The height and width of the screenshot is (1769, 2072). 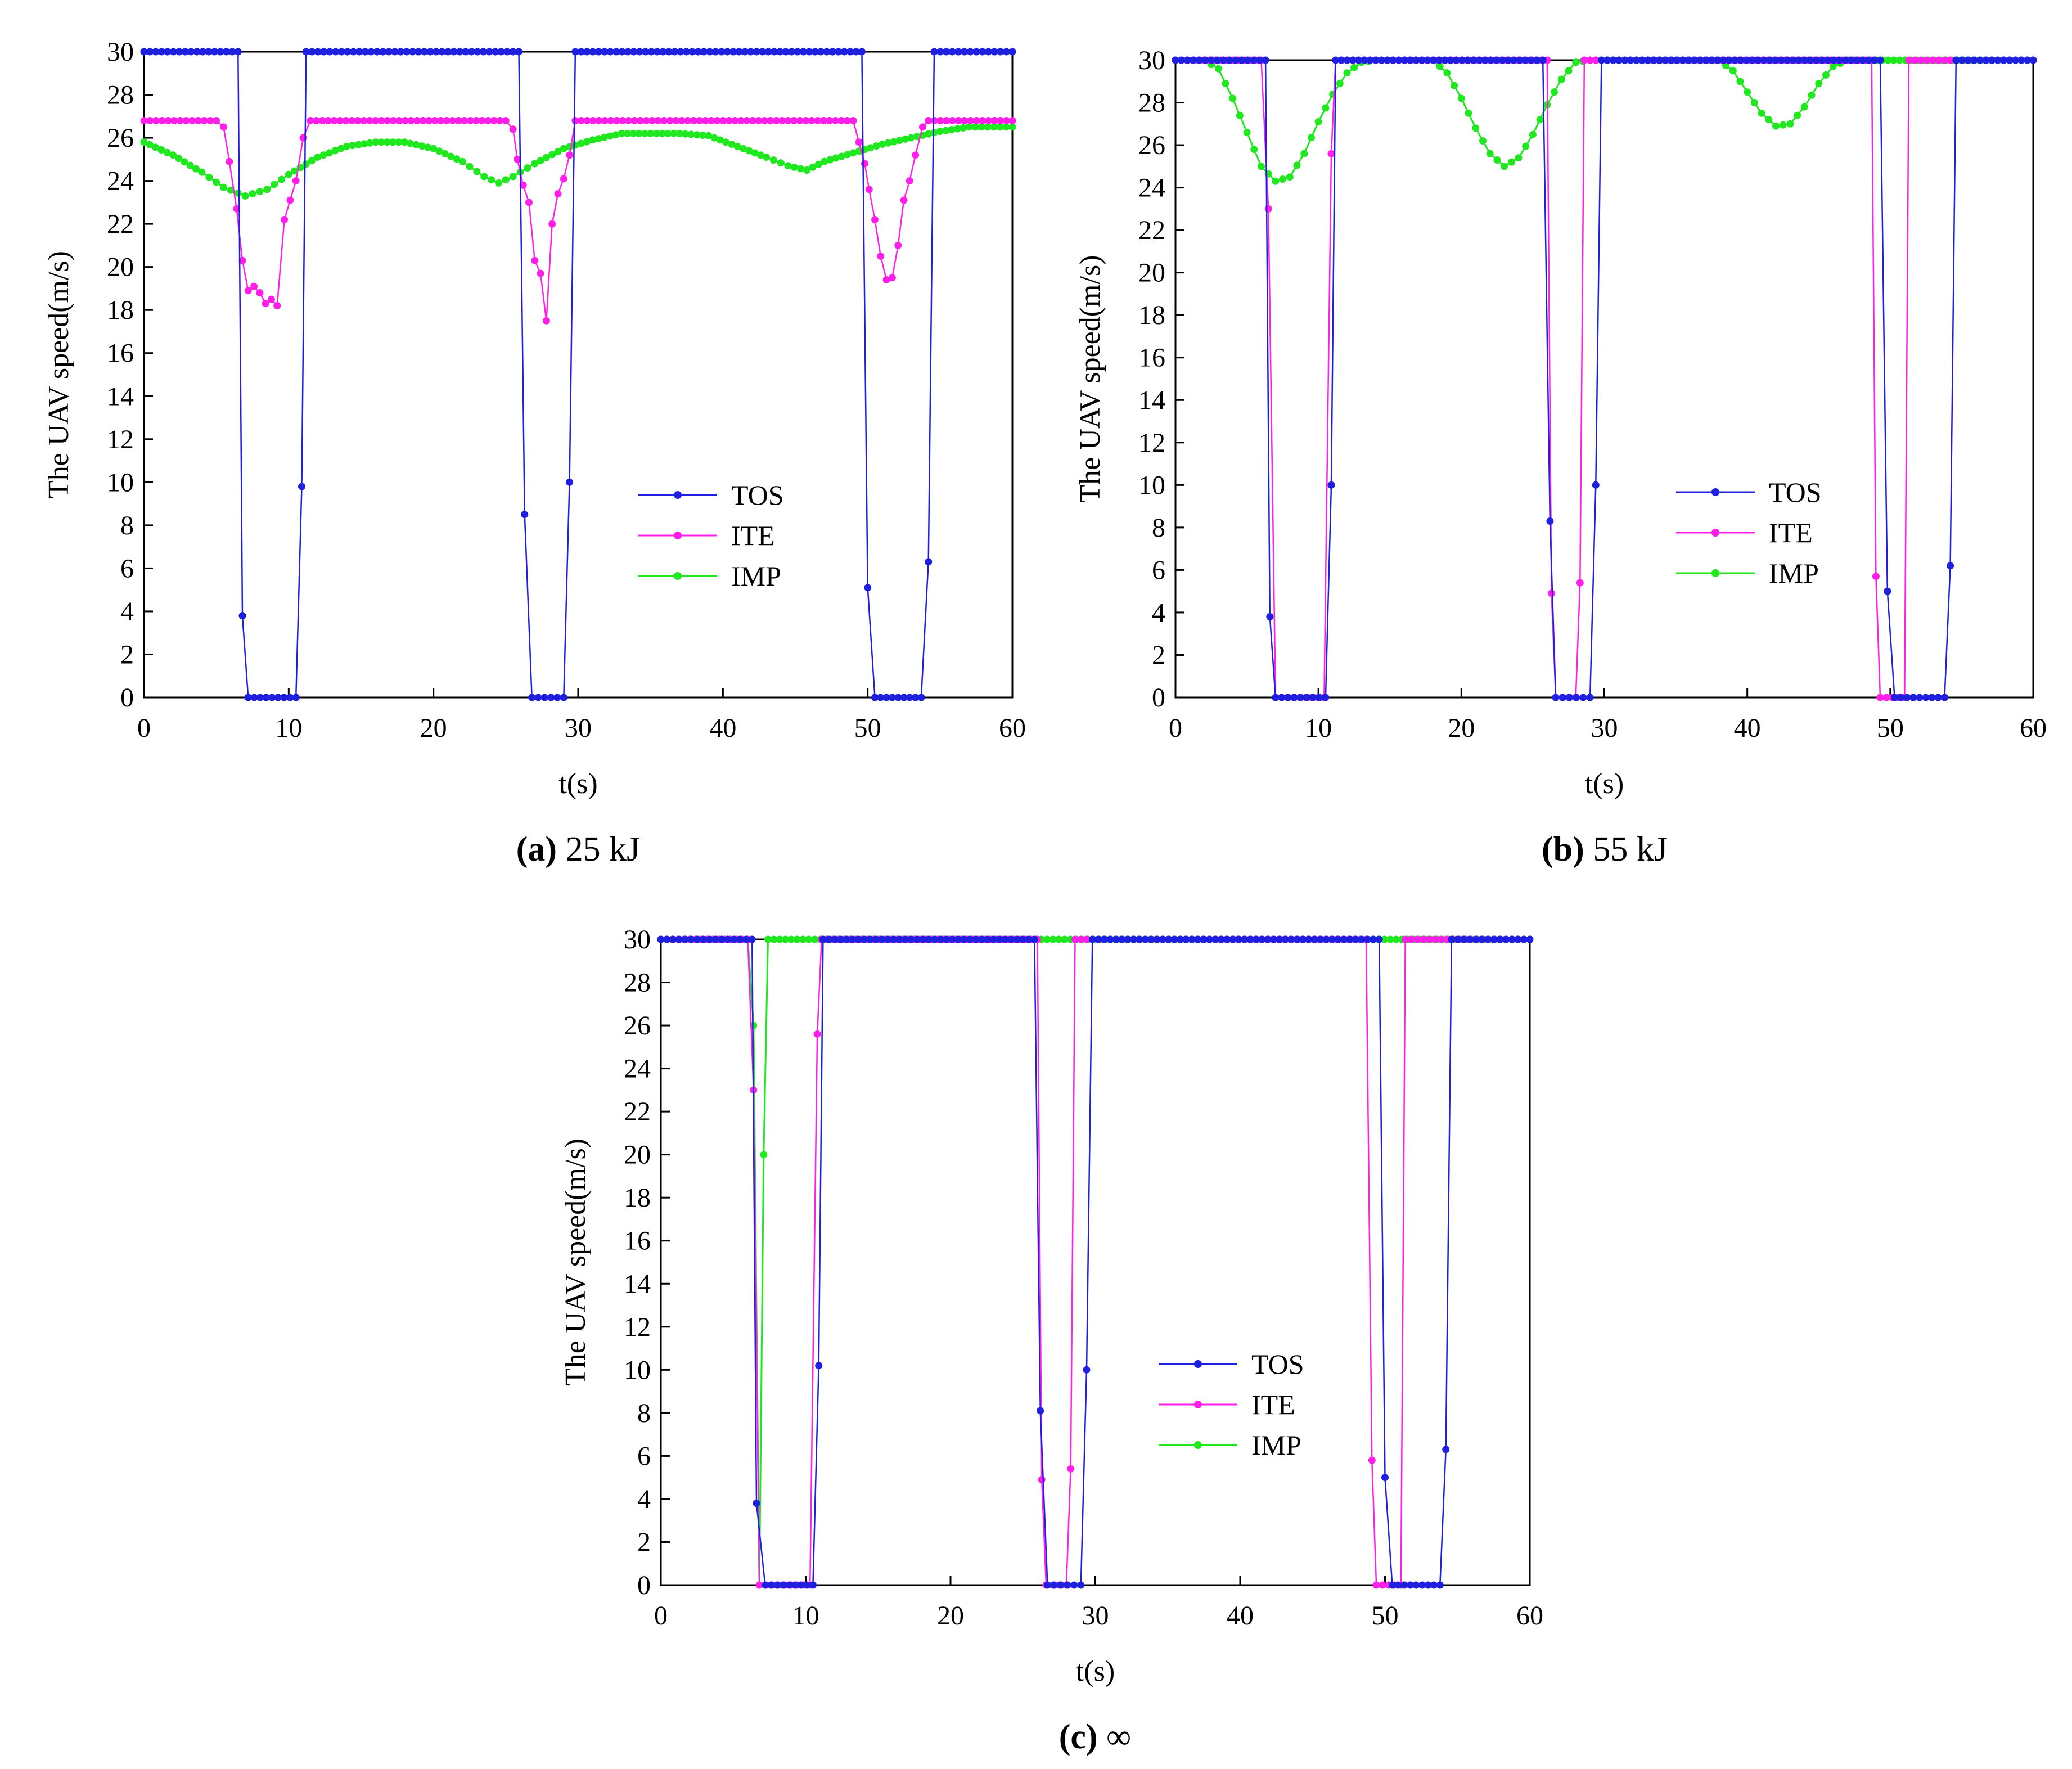 What do you see at coordinates (1151, 188) in the screenshot?
I see `y-tick-label: 24` at bounding box center [1151, 188].